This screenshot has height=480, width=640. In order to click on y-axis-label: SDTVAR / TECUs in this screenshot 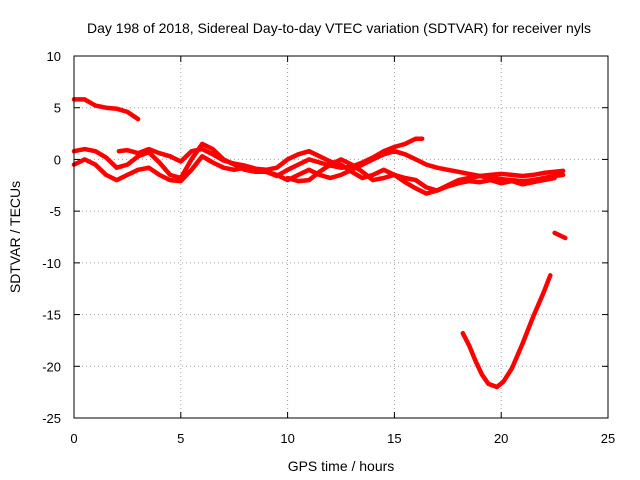, I will do `click(15, 237)`.